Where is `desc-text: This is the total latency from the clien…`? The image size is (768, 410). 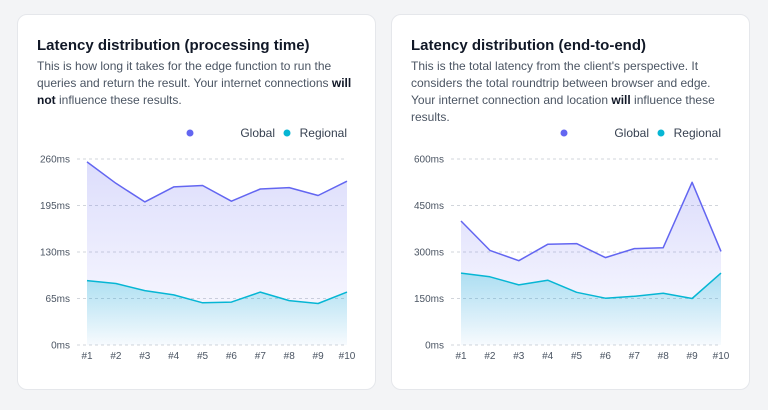
desc-text: This is the total latency from the clien… is located at coordinates (561, 83).